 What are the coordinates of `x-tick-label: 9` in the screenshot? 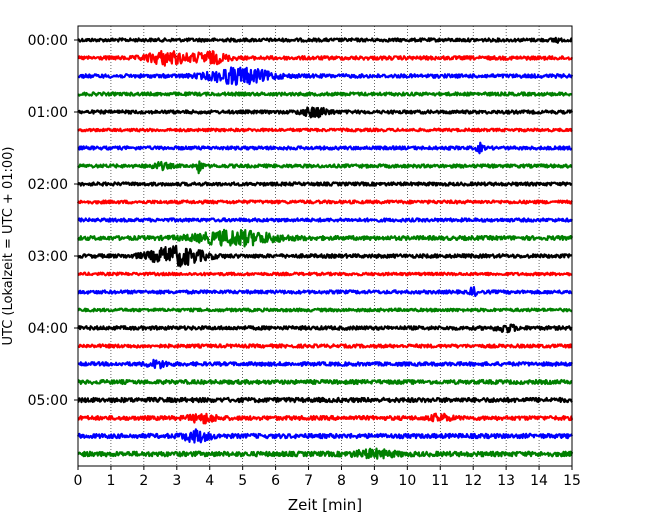 It's located at (374, 481).